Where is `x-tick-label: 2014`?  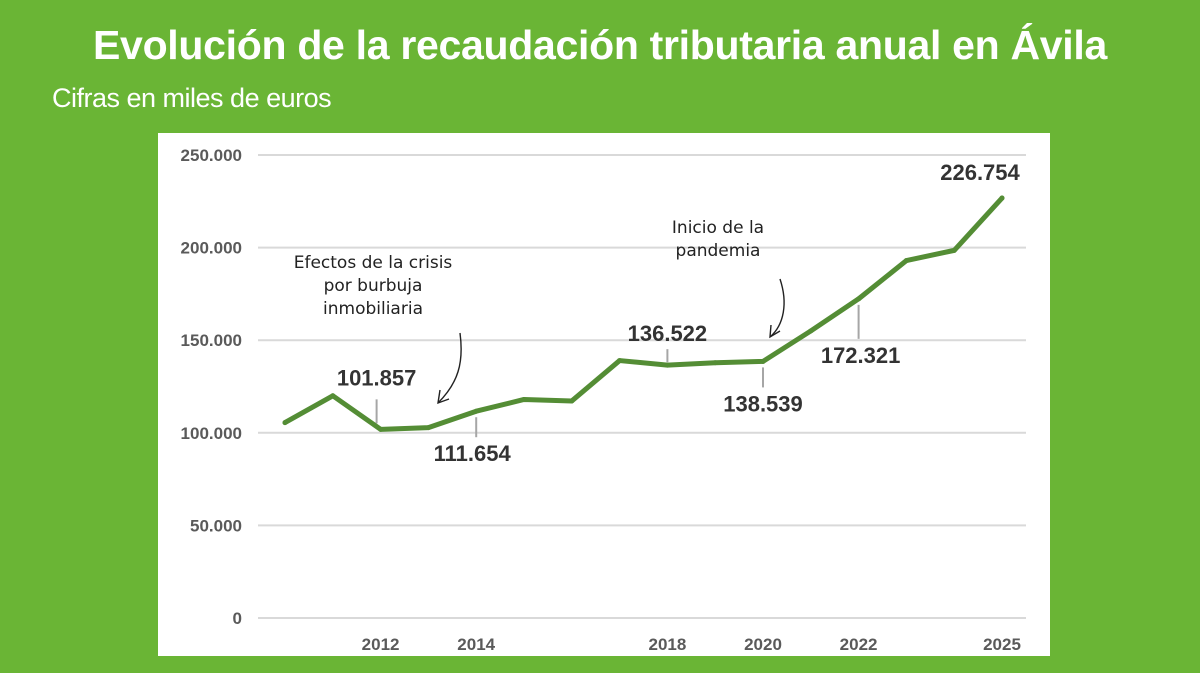 x-tick-label: 2014 is located at coordinates (476, 644).